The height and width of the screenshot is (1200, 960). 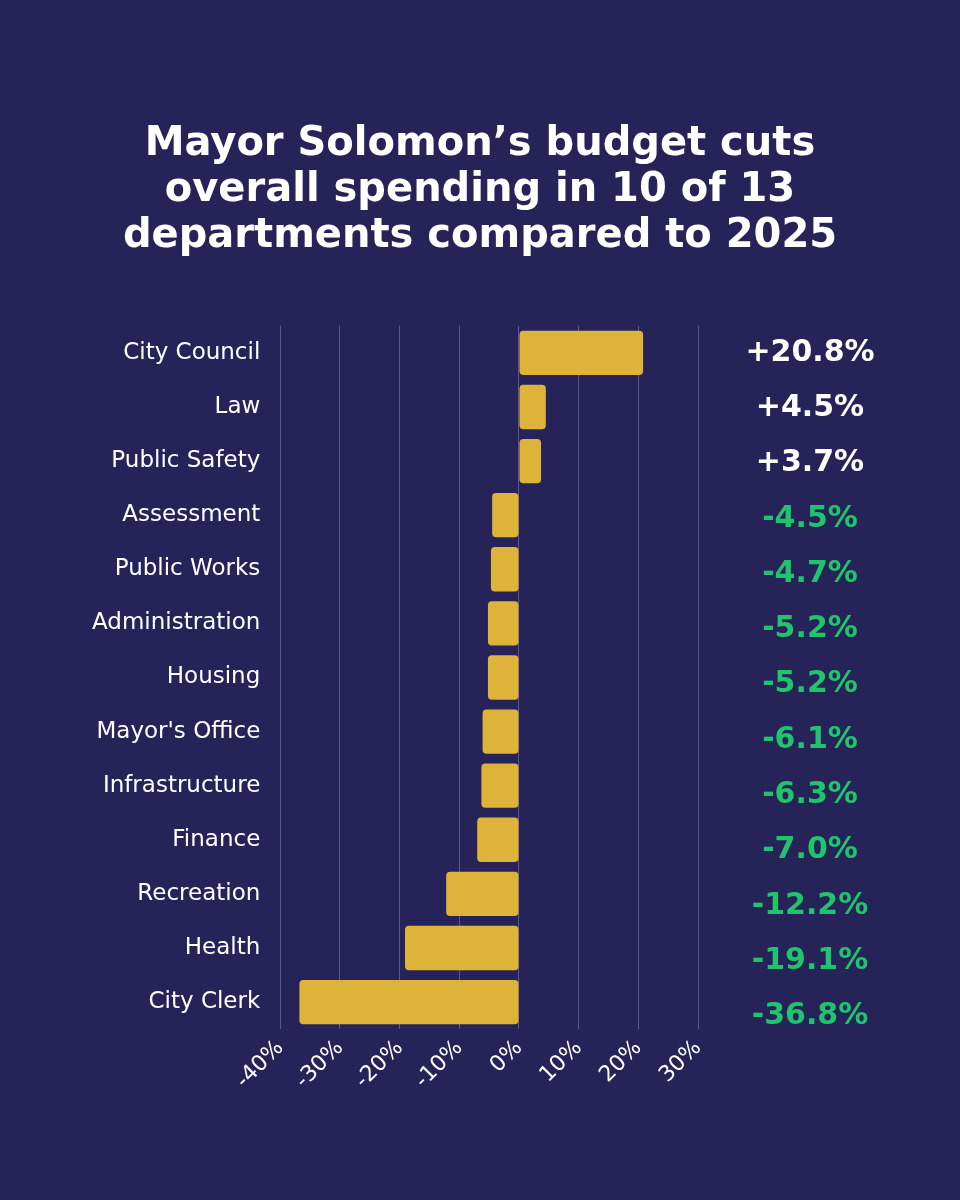 I want to click on data-label: -12.2%, so click(x=810, y=903).